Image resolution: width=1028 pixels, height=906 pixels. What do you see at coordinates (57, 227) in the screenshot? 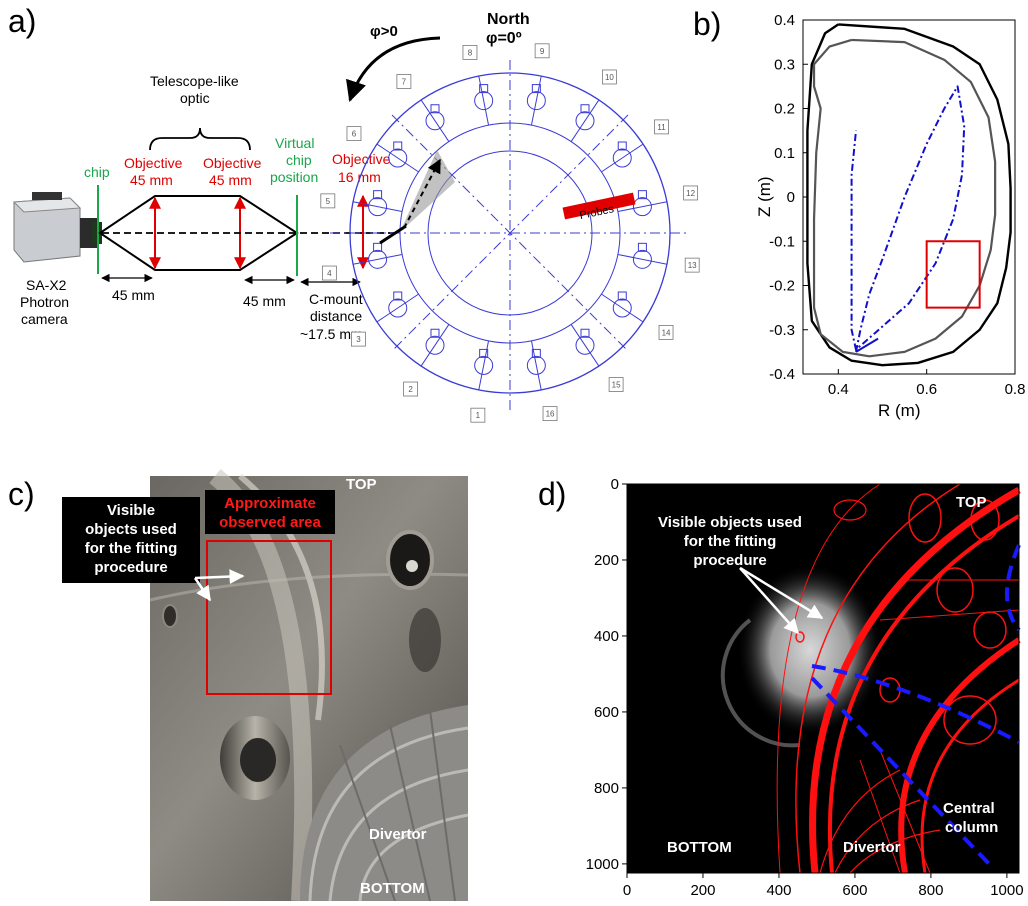
I see `camera-icon` at bounding box center [57, 227].